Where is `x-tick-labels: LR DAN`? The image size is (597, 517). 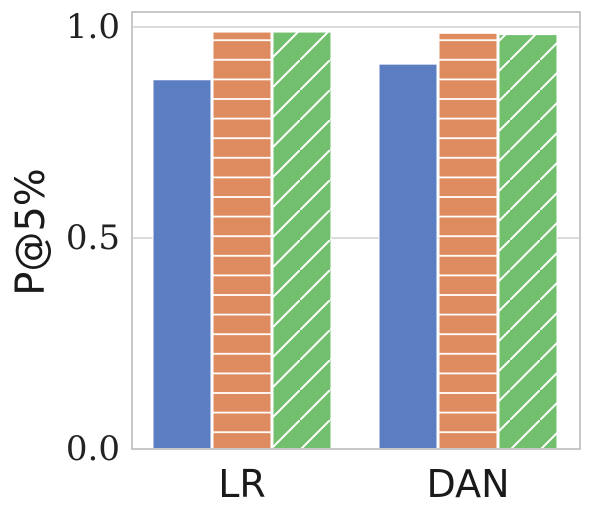 x-tick-labels: LR DAN is located at coordinates (363, 484).